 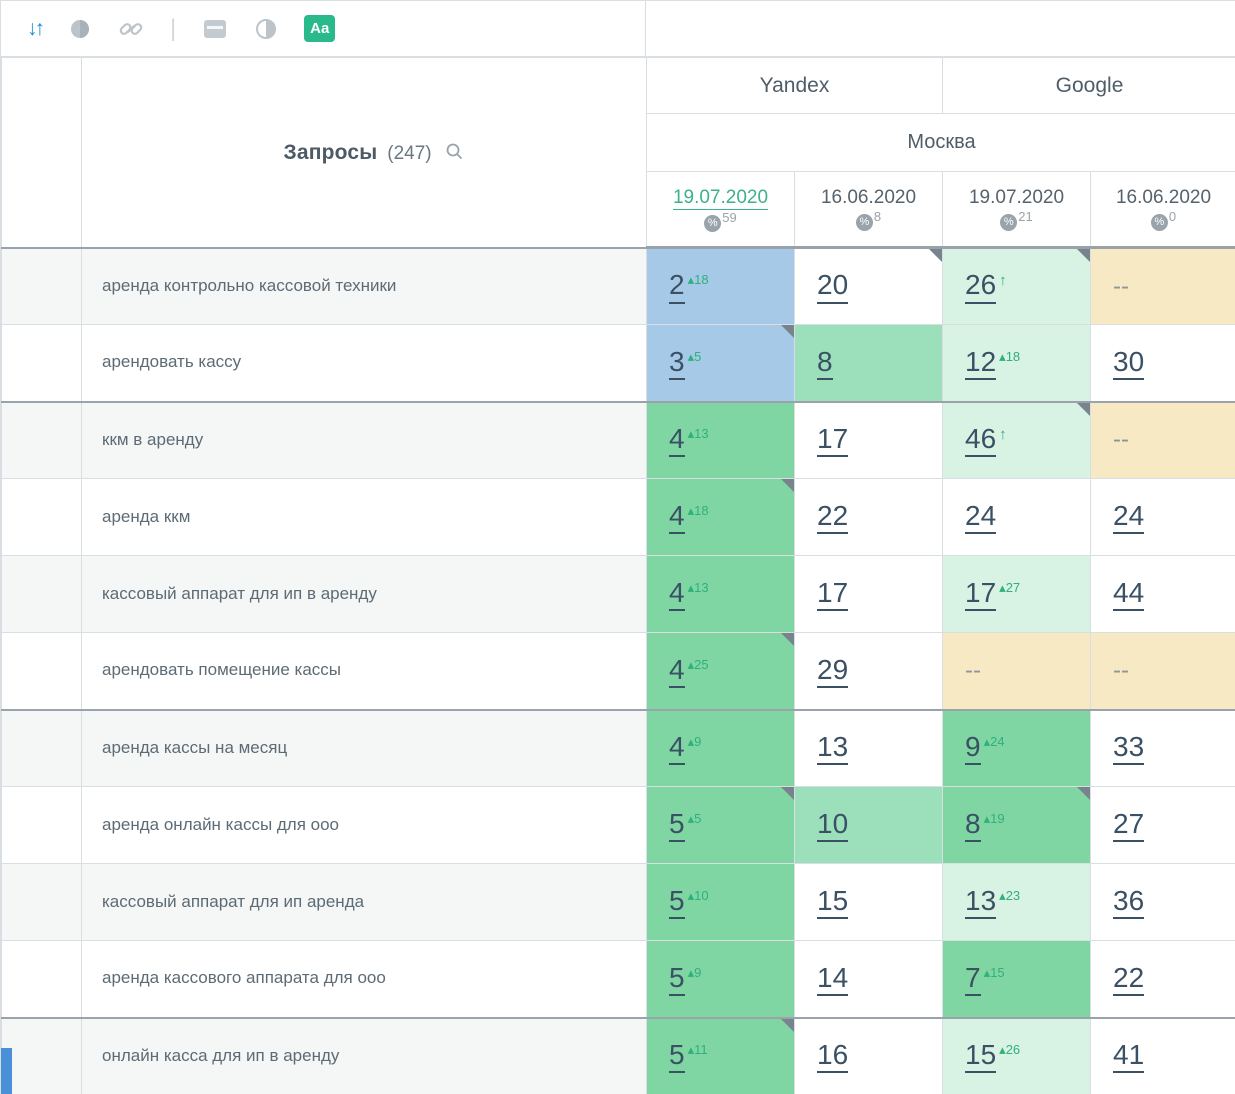 I want to click on keyword-cell: ккм в аренду, so click(x=364, y=439).